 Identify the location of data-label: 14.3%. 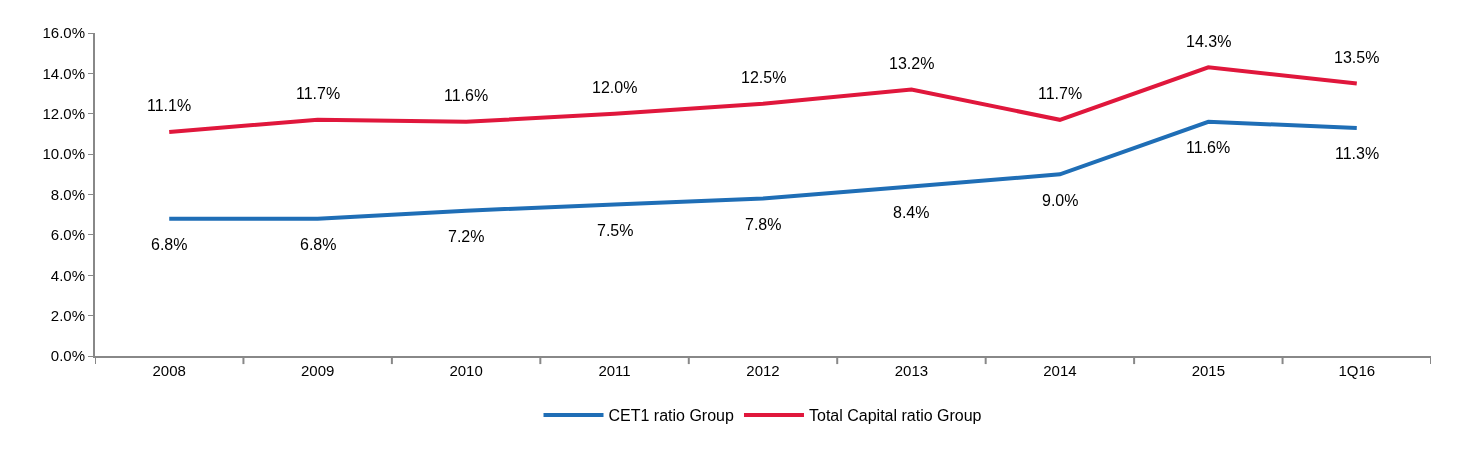
(1209, 41).